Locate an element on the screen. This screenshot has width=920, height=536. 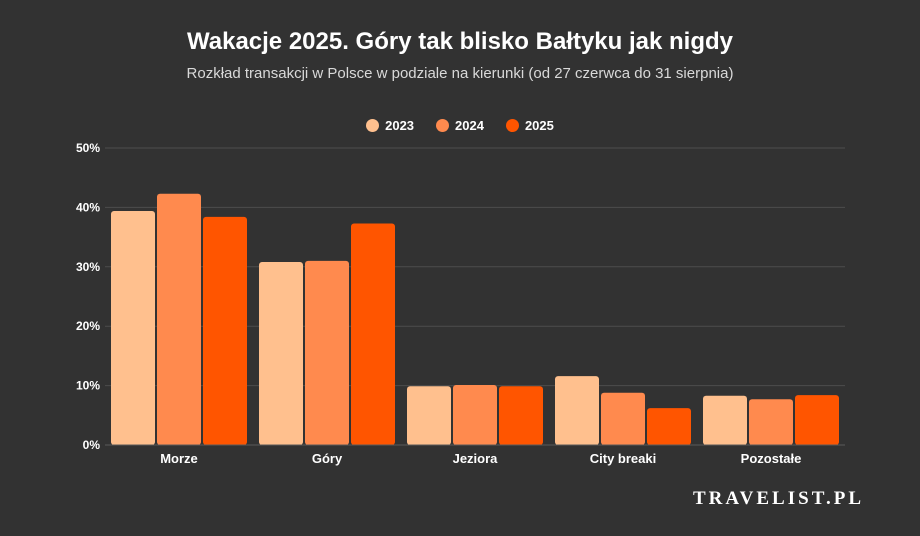
legend-swatch-2023 is located at coordinates (373, 125).